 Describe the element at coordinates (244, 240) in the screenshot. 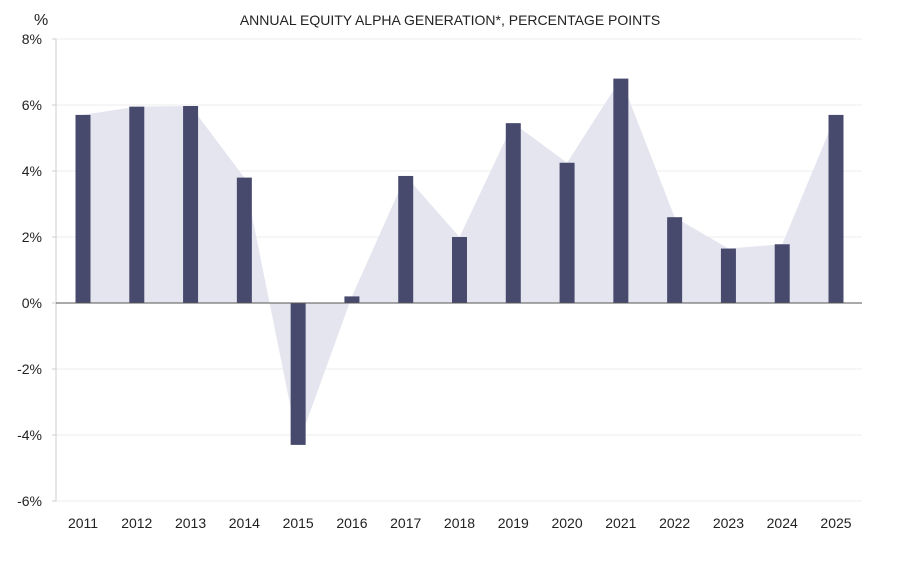

I see `bar-2014` at that location.